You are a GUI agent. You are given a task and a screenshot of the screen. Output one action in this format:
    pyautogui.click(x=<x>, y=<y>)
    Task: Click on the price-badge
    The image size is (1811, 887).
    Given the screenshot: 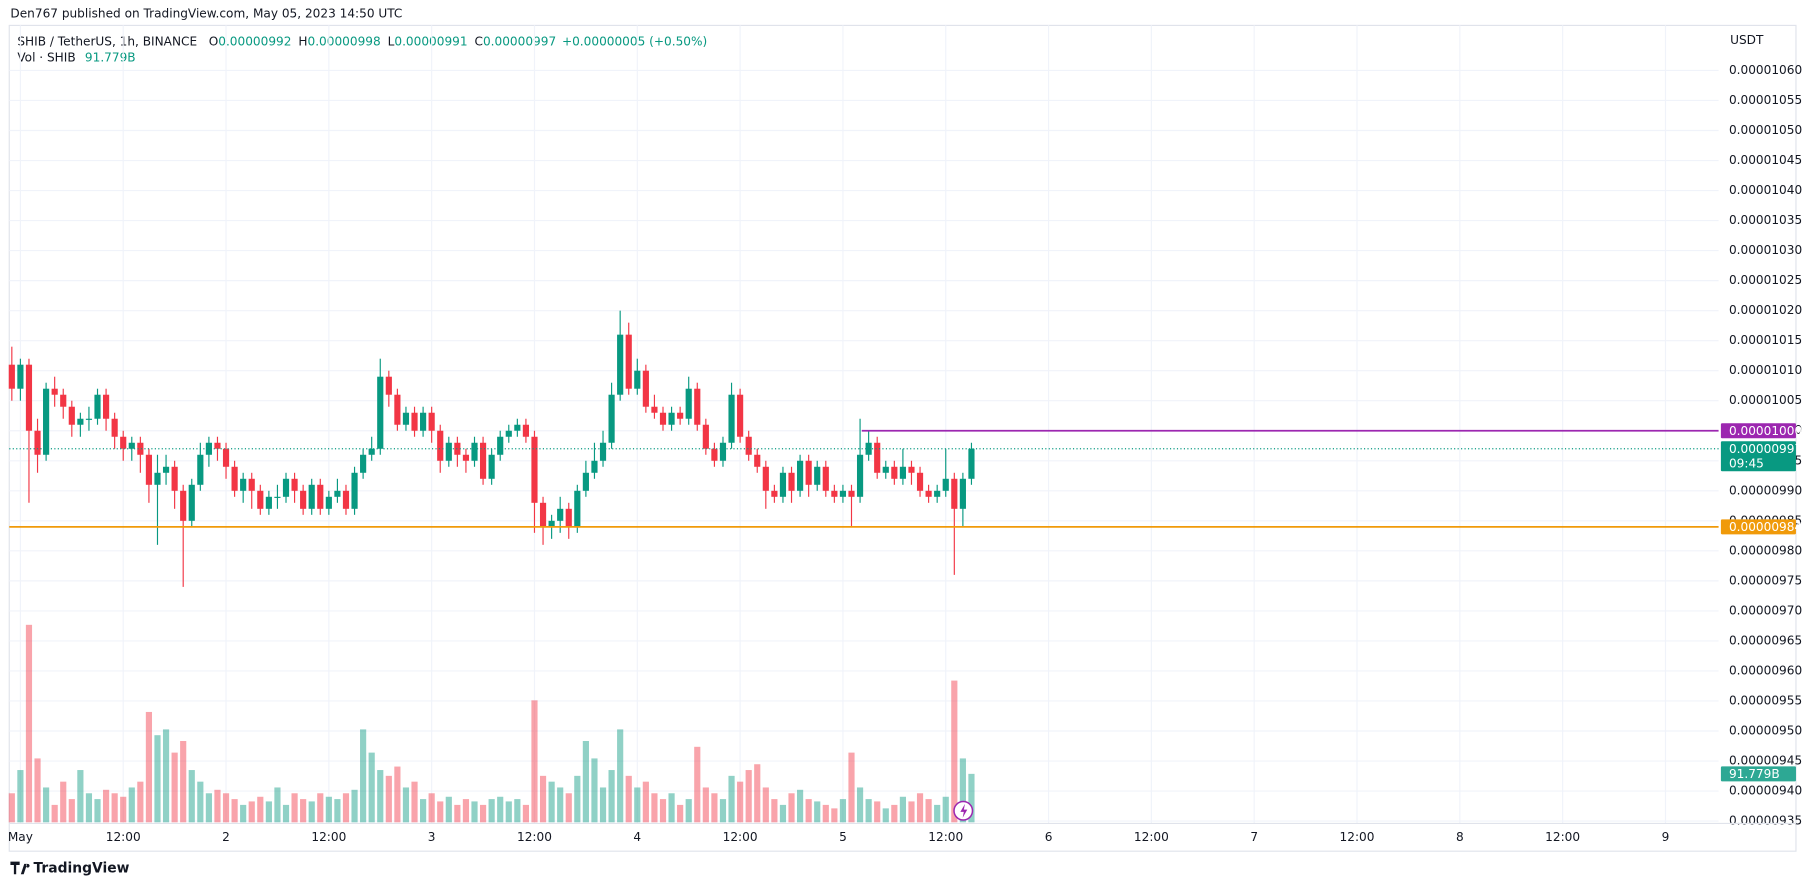 What is the action you would take?
    pyautogui.click(x=1758, y=527)
    